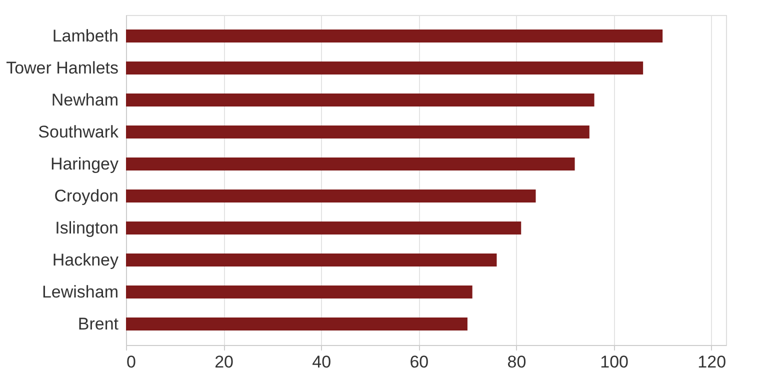  What do you see at coordinates (614, 362) in the screenshot?
I see `x-tick-label: 100` at bounding box center [614, 362].